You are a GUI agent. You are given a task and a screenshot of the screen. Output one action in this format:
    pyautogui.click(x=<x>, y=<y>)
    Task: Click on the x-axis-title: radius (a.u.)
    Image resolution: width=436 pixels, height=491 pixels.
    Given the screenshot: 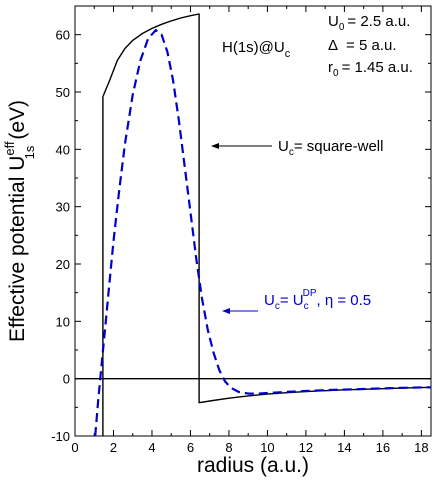 What is the action you would take?
    pyautogui.click(x=253, y=465)
    